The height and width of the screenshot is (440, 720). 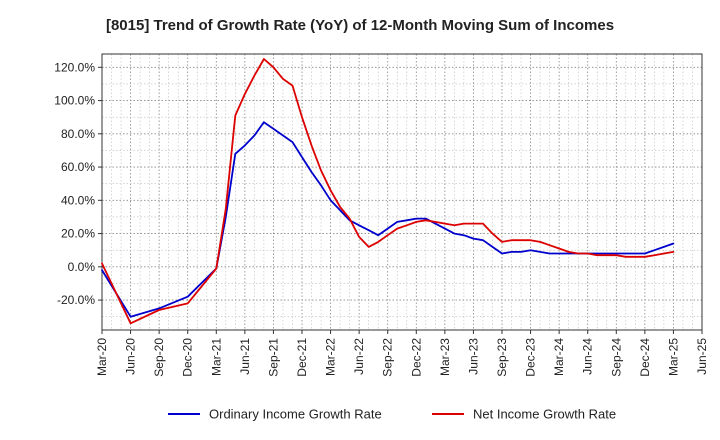 I want to click on y-tick-label: 60.0%, so click(x=78, y=167).